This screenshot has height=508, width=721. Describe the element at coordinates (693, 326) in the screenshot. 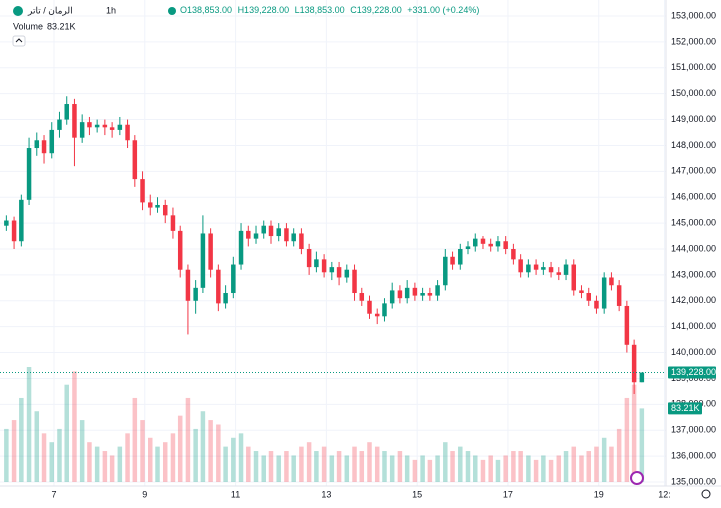

I see `y-tick-label: 141,000.00` at that location.